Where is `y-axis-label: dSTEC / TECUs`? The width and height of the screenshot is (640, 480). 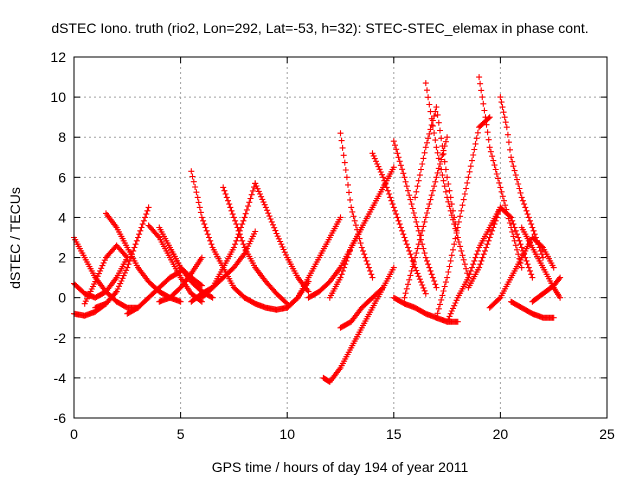 y-axis-label: dSTEC / TECUs is located at coordinates (15, 238).